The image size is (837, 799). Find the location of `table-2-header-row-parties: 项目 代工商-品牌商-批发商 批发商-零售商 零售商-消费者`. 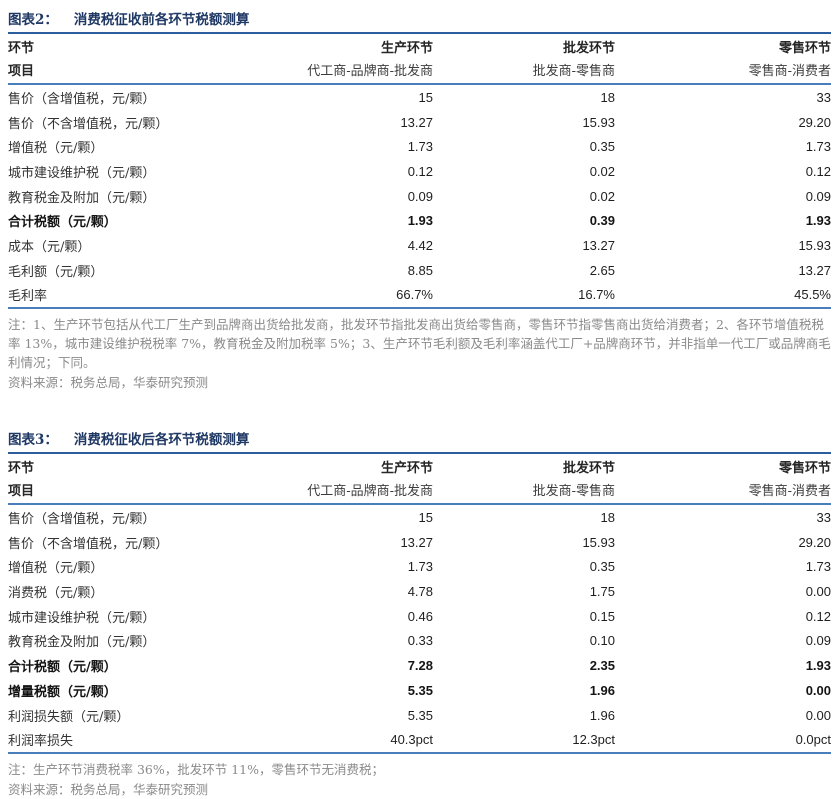

table-2-header-row-parties: 项目 代工商-品牌商-批发商 批发商-零售商 零售商-消费者 is located at coordinates (419, 69).